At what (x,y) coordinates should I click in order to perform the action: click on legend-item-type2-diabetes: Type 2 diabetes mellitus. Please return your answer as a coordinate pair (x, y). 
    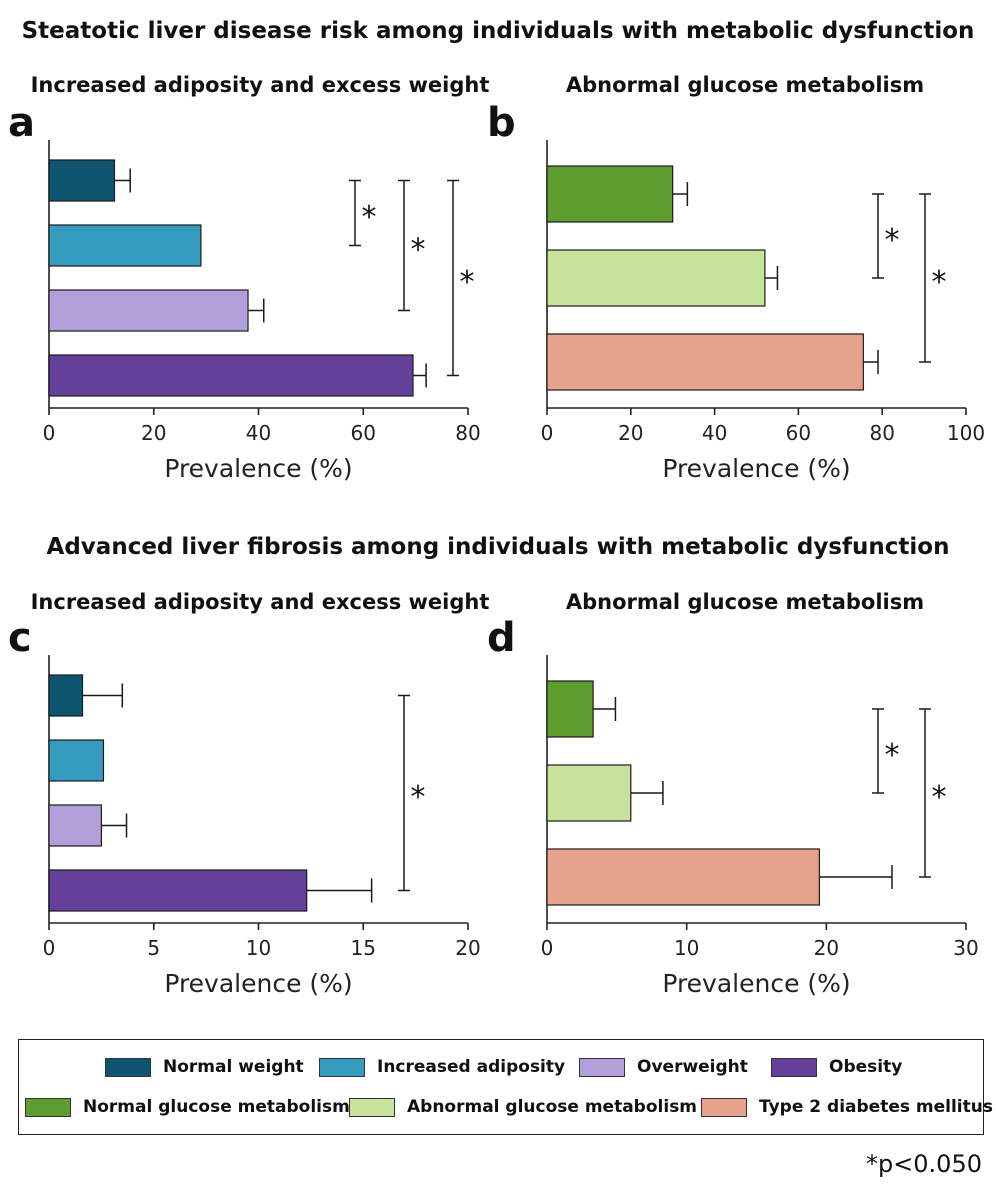
    Looking at the image, I should click on (847, 1107).